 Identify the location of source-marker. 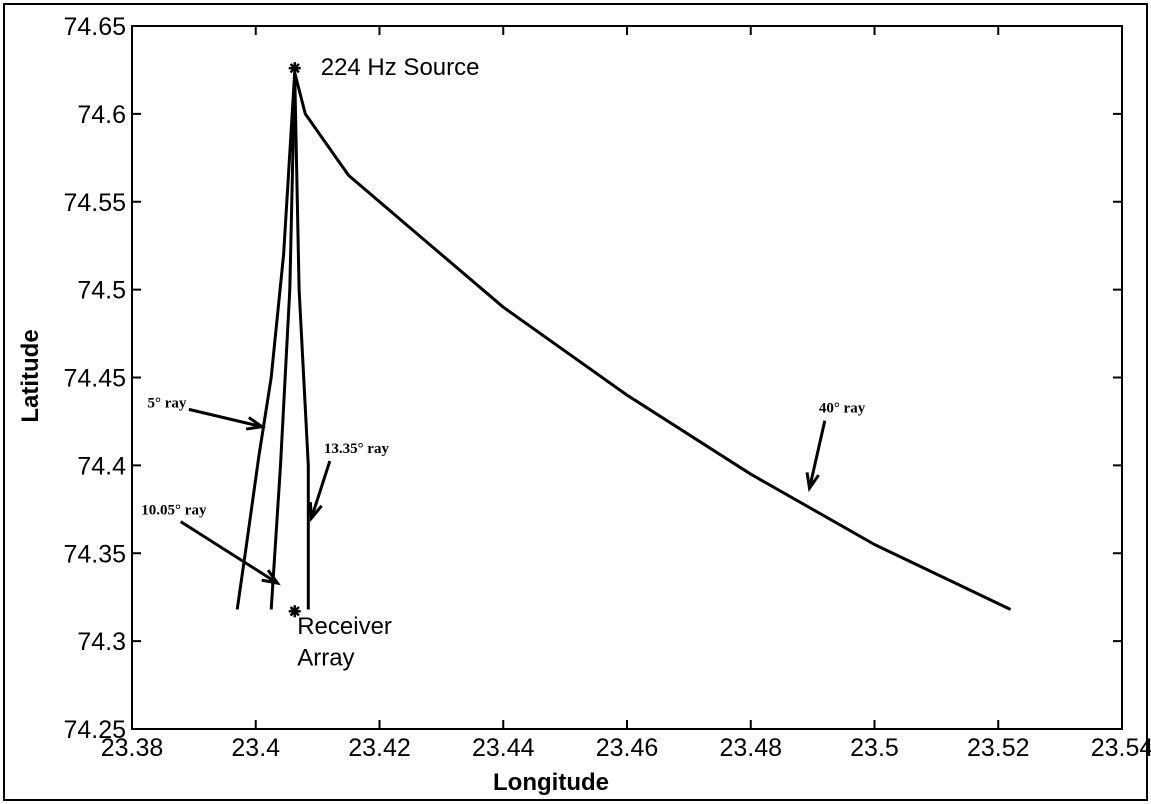
(294, 68).